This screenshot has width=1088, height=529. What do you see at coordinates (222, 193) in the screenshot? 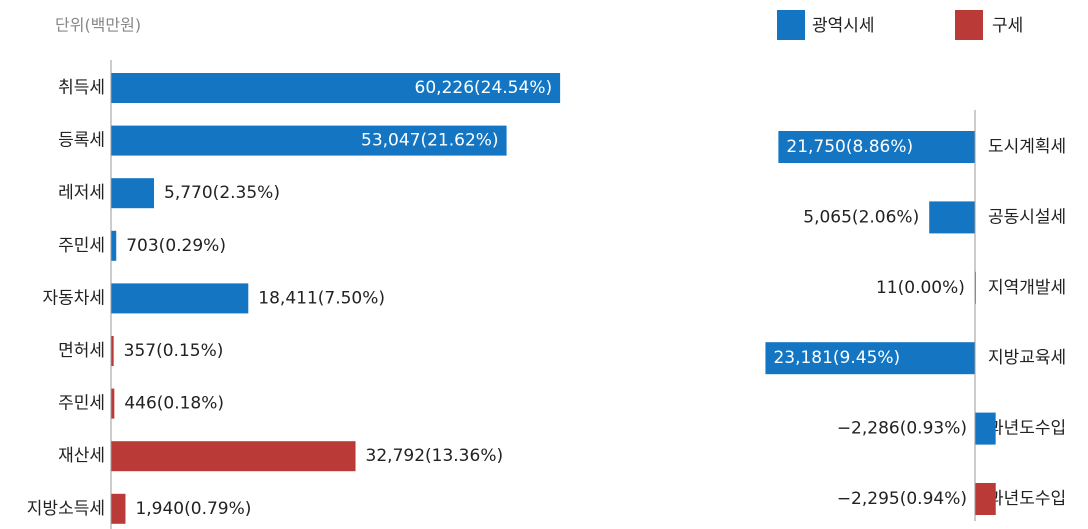
I see `value-label: 5,770(2.35%)` at bounding box center [222, 193].